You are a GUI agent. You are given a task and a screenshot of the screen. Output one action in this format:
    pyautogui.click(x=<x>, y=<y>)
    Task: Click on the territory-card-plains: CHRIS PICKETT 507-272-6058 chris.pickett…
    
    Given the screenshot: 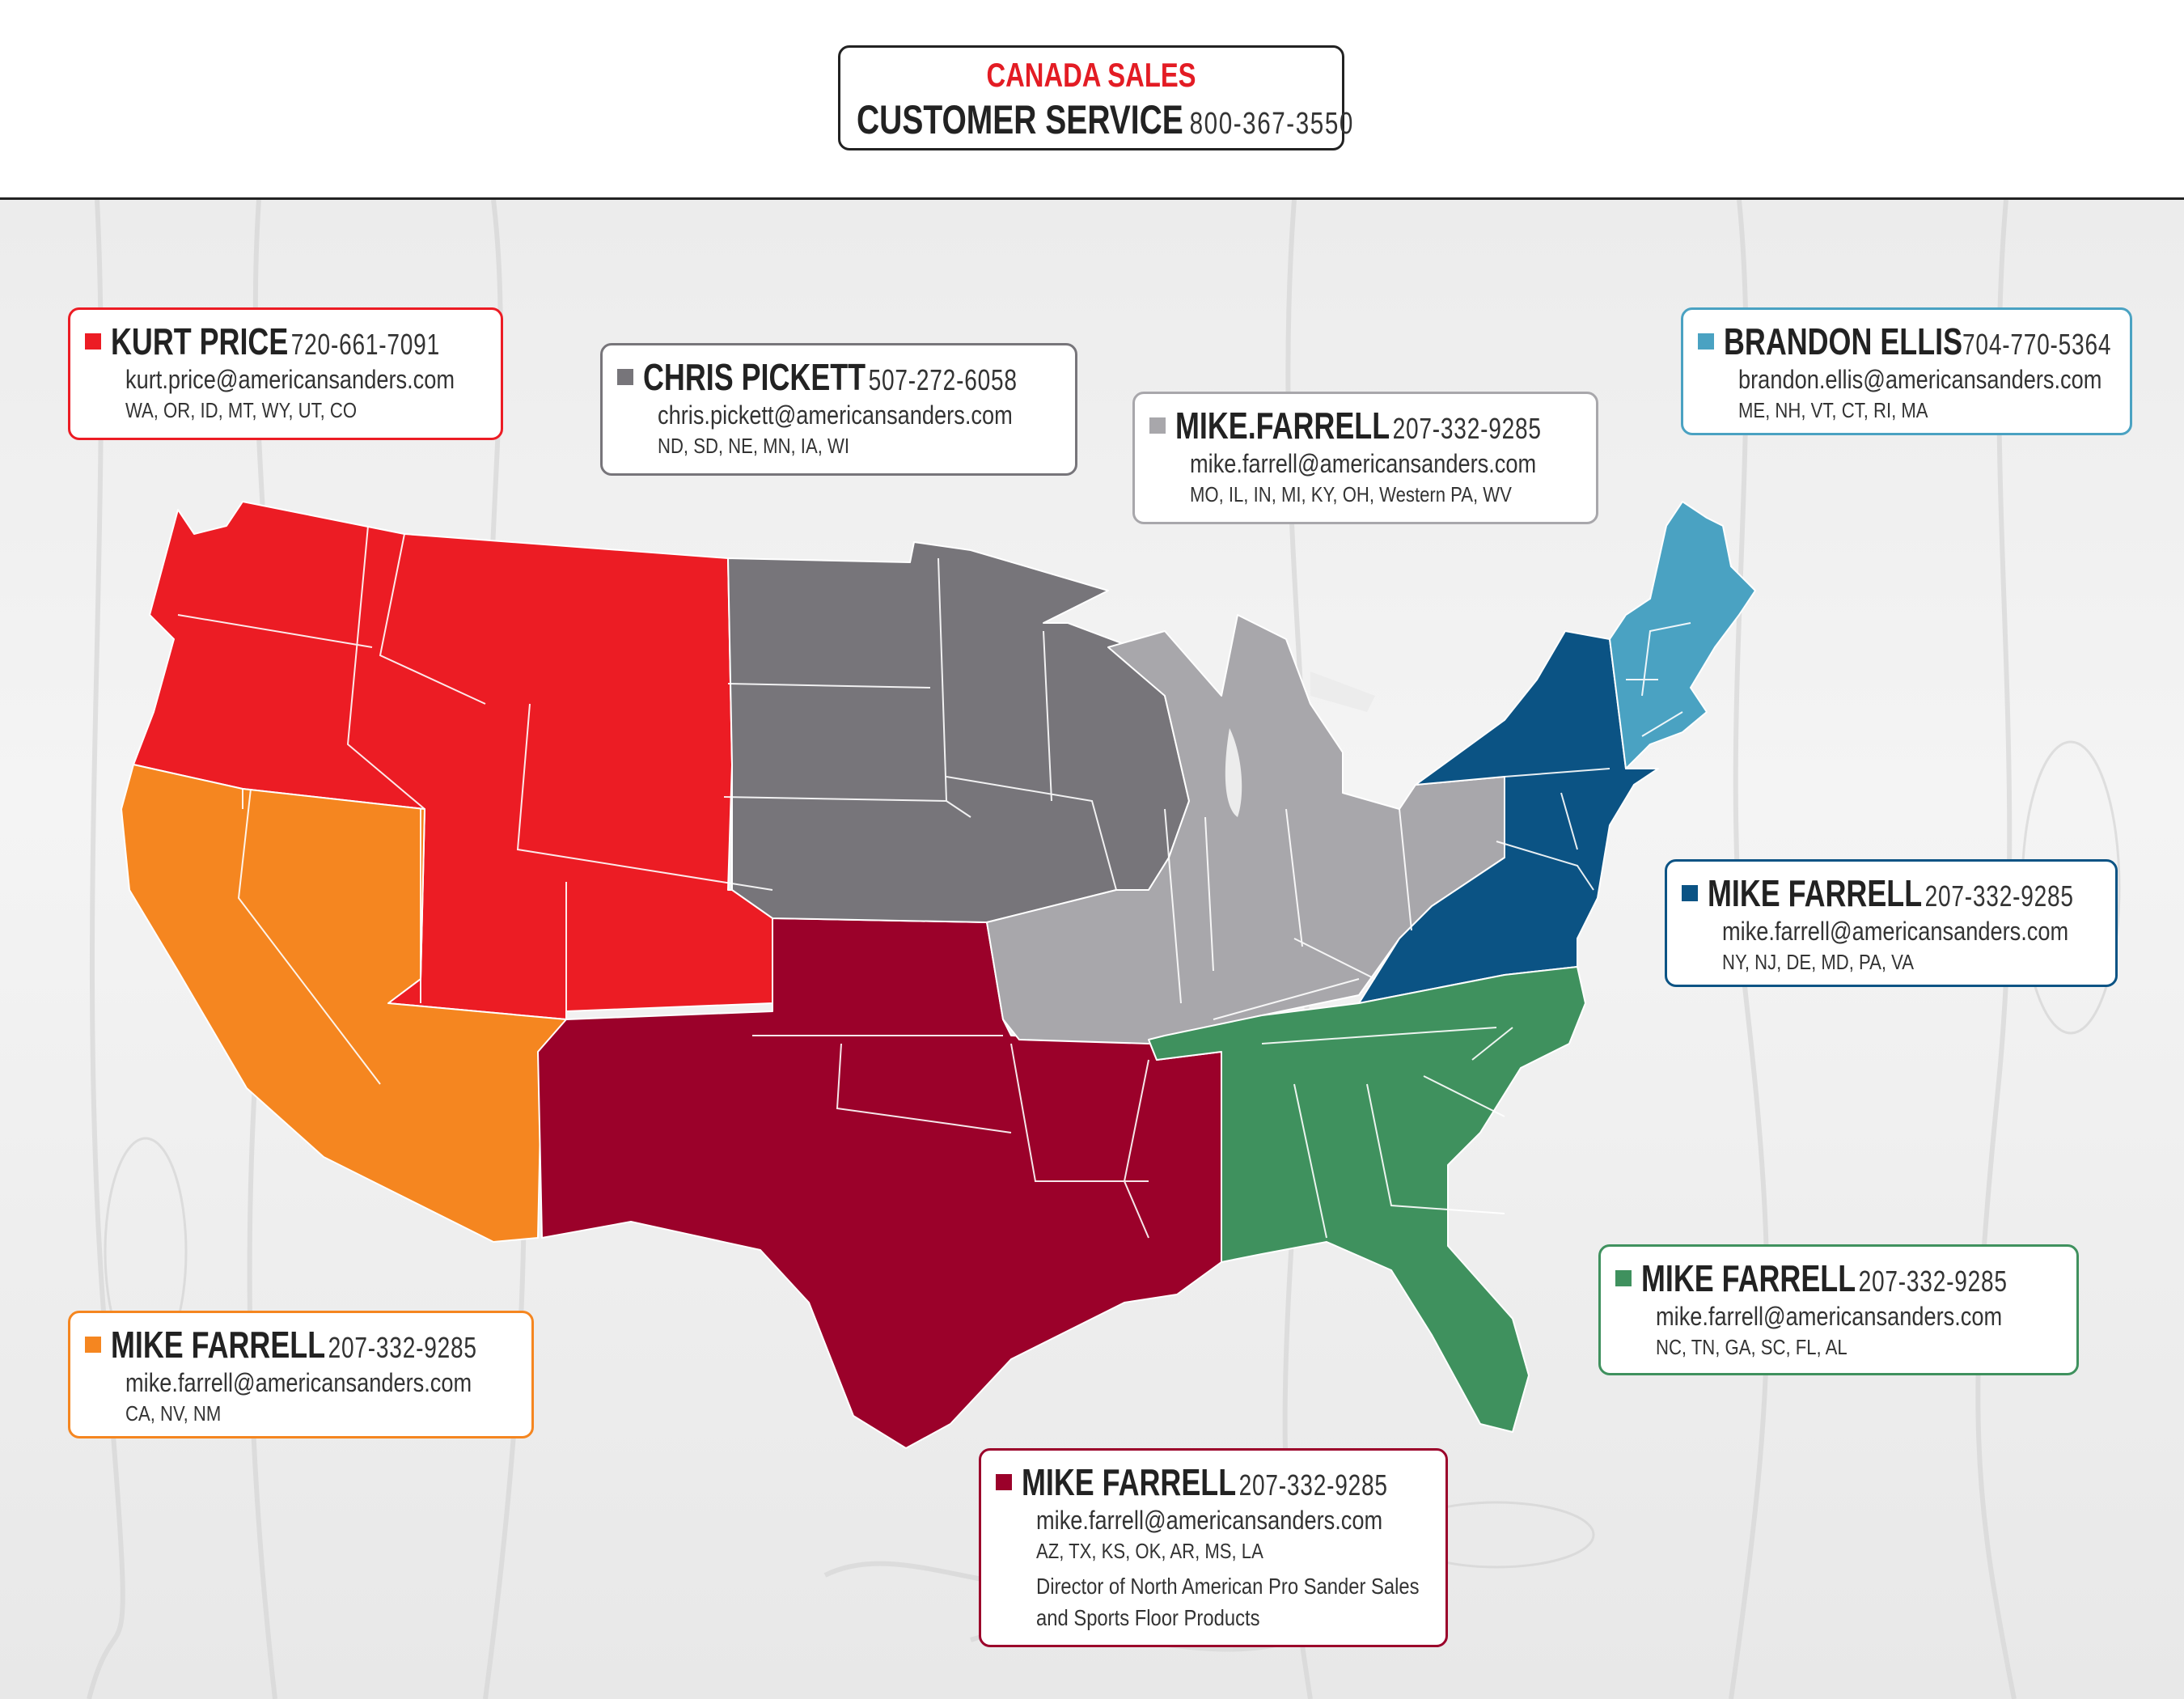 What is the action you would take?
    pyautogui.click(x=838, y=409)
    